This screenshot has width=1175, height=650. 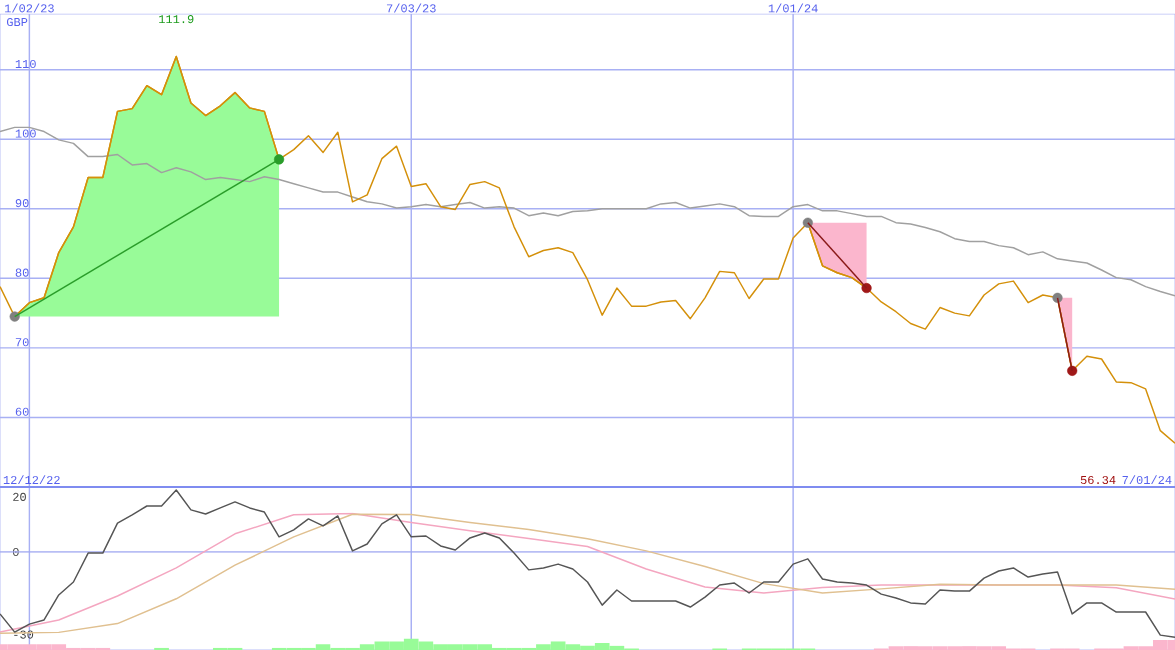 What do you see at coordinates (19, 496) in the screenshot?
I see `y-tick-label: 20` at bounding box center [19, 496].